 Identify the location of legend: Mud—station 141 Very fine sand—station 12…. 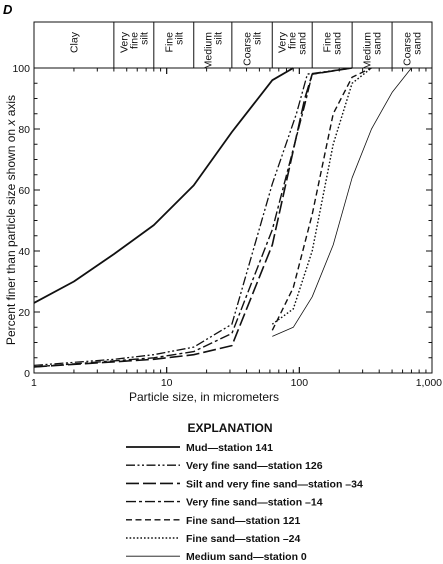
(244, 502).